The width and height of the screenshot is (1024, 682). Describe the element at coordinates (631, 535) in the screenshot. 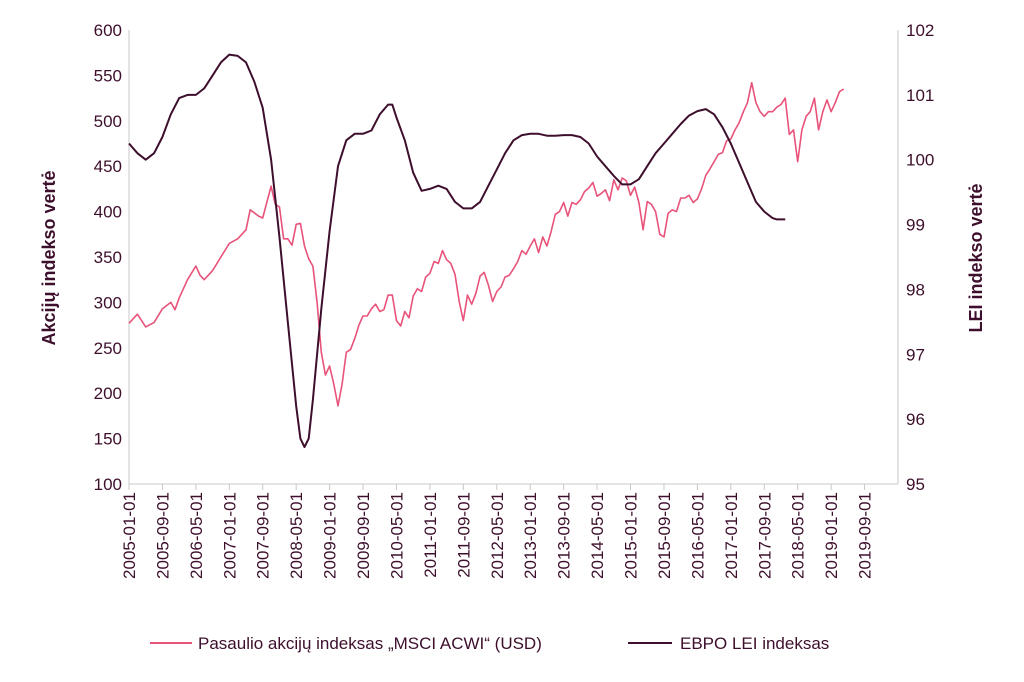

I see `x-tick-label: 2015-01-01` at that location.